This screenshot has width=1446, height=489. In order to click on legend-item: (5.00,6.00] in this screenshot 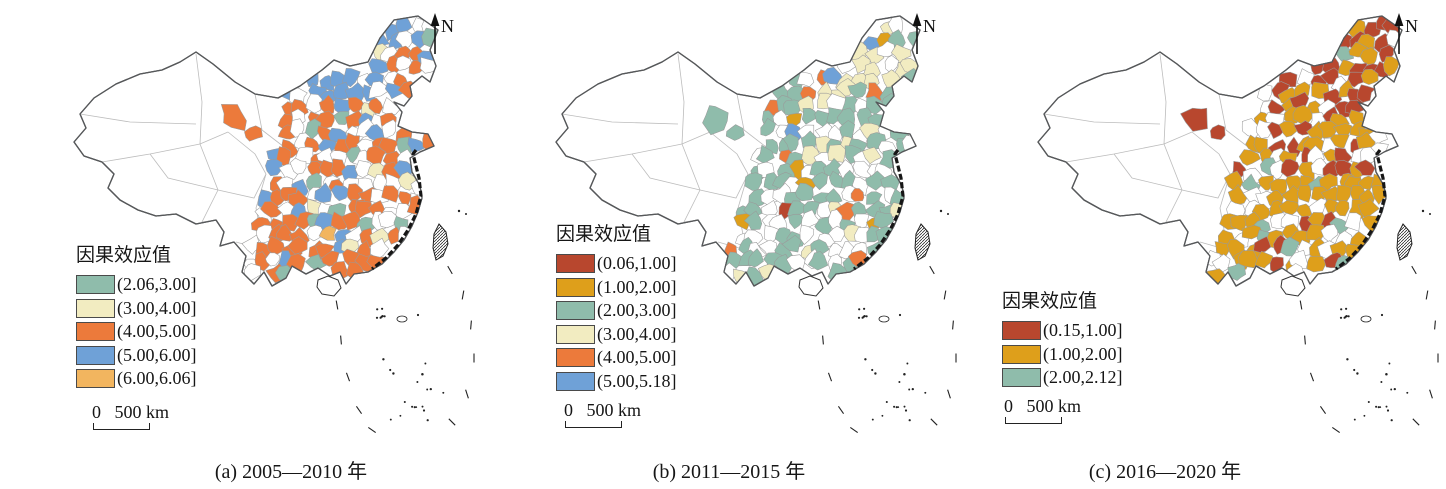, I will do `click(136, 354)`.